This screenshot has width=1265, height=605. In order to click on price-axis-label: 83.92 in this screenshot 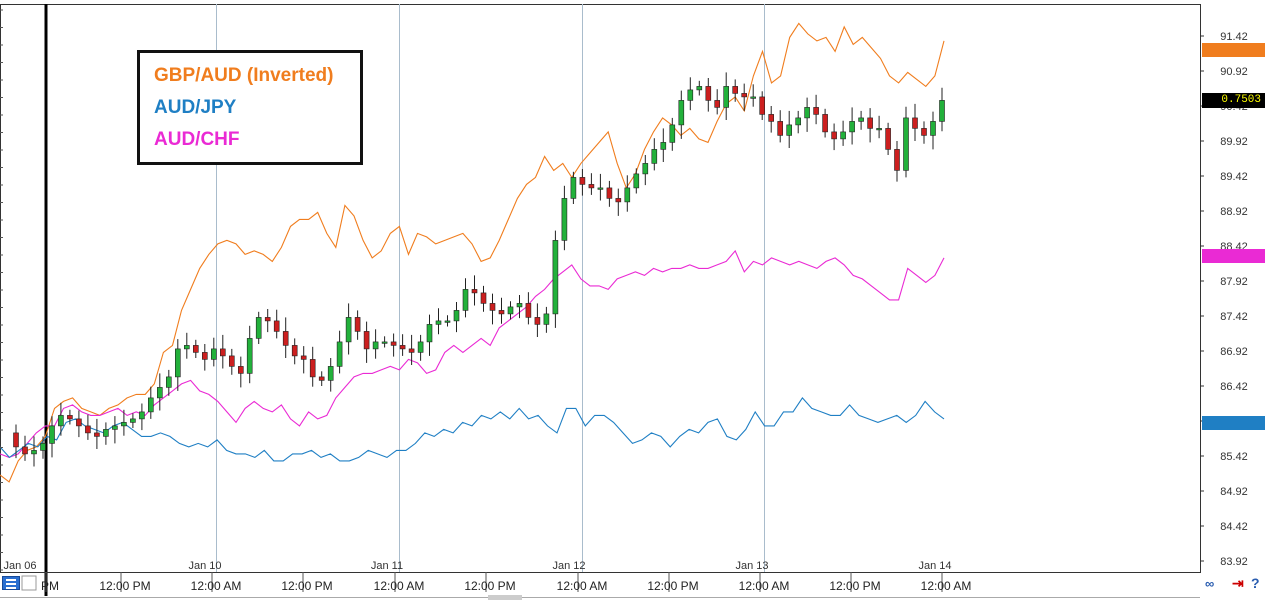, I will do `click(1234, 562)`.